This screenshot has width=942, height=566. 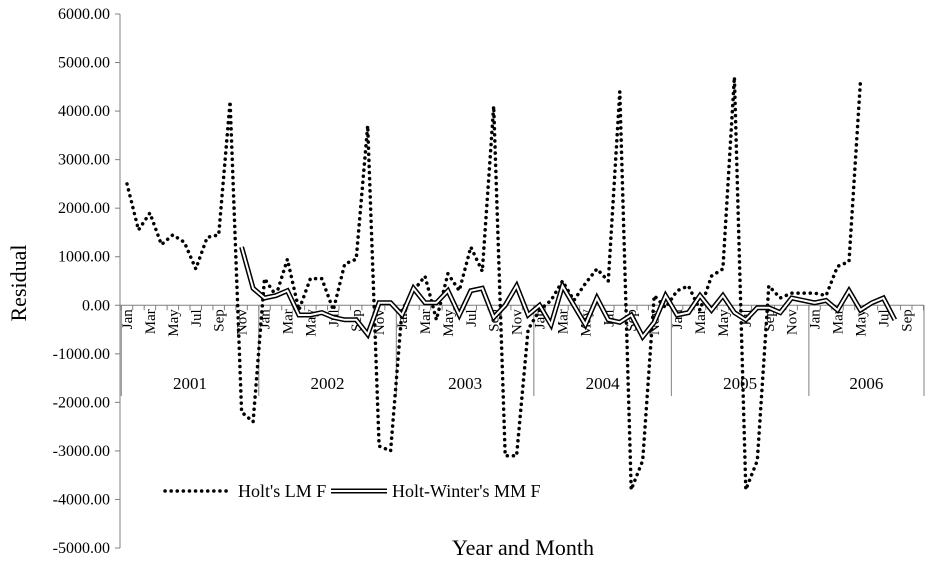 What do you see at coordinates (18, 283) in the screenshot?
I see `y-axis-title: Residual` at bounding box center [18, 283].